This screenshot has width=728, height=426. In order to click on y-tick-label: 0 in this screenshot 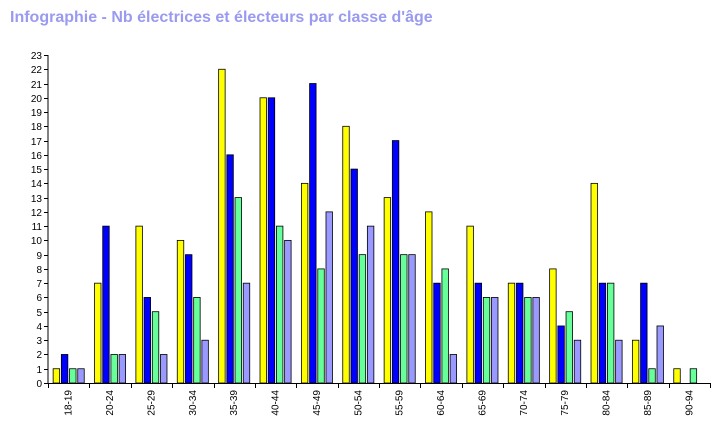, I will do `click(39, 384)`.